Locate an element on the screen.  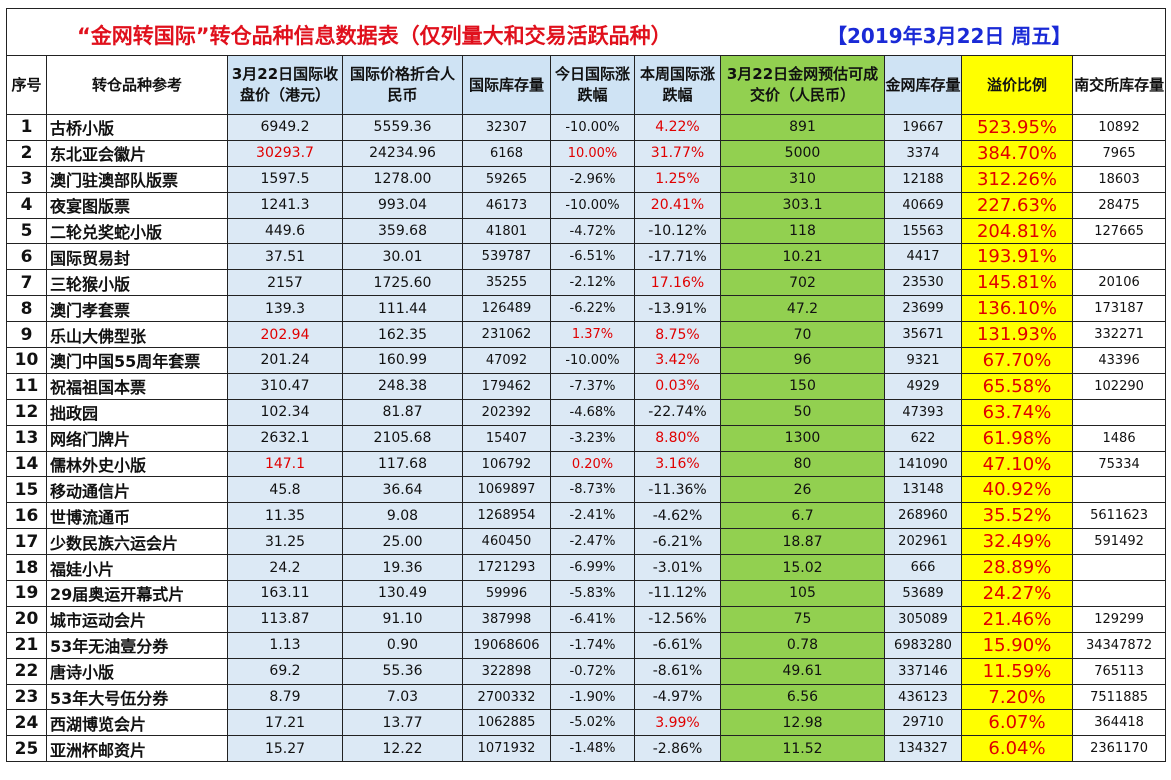
cell-wk: 8.75% is located at coordinates (677, 335).